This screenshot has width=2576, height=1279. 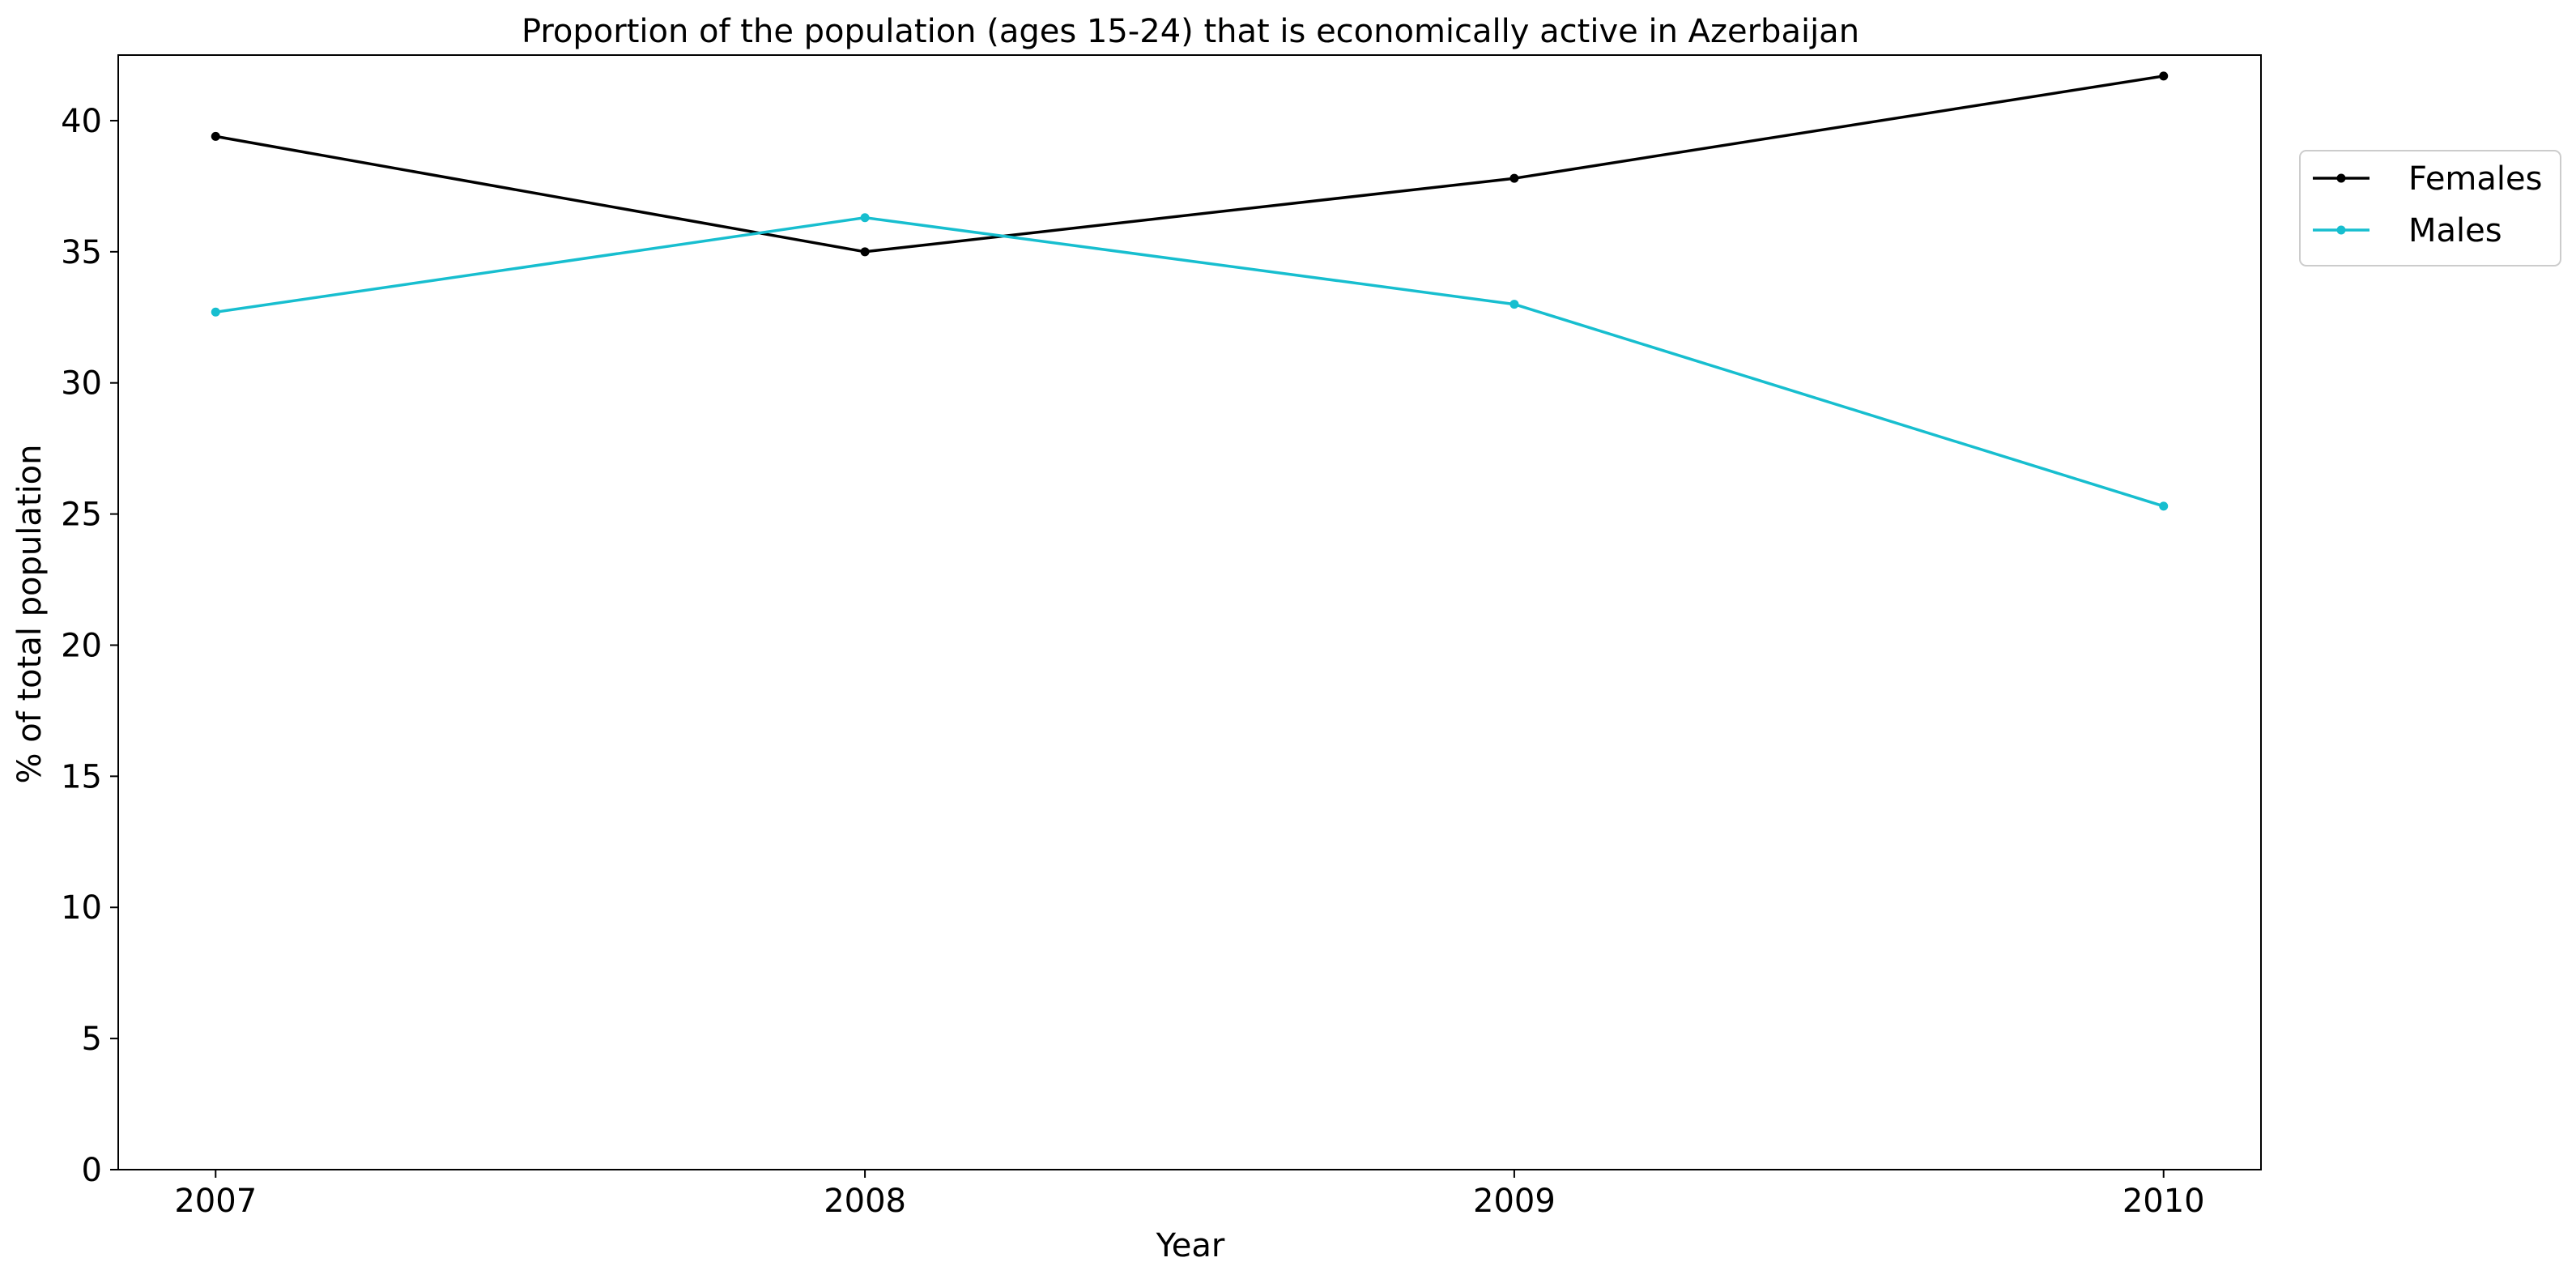 What do you see at coordinates (81, 776) in the screenshot?
I see `y-tick-label: 15` at bounding box center [81, 776].